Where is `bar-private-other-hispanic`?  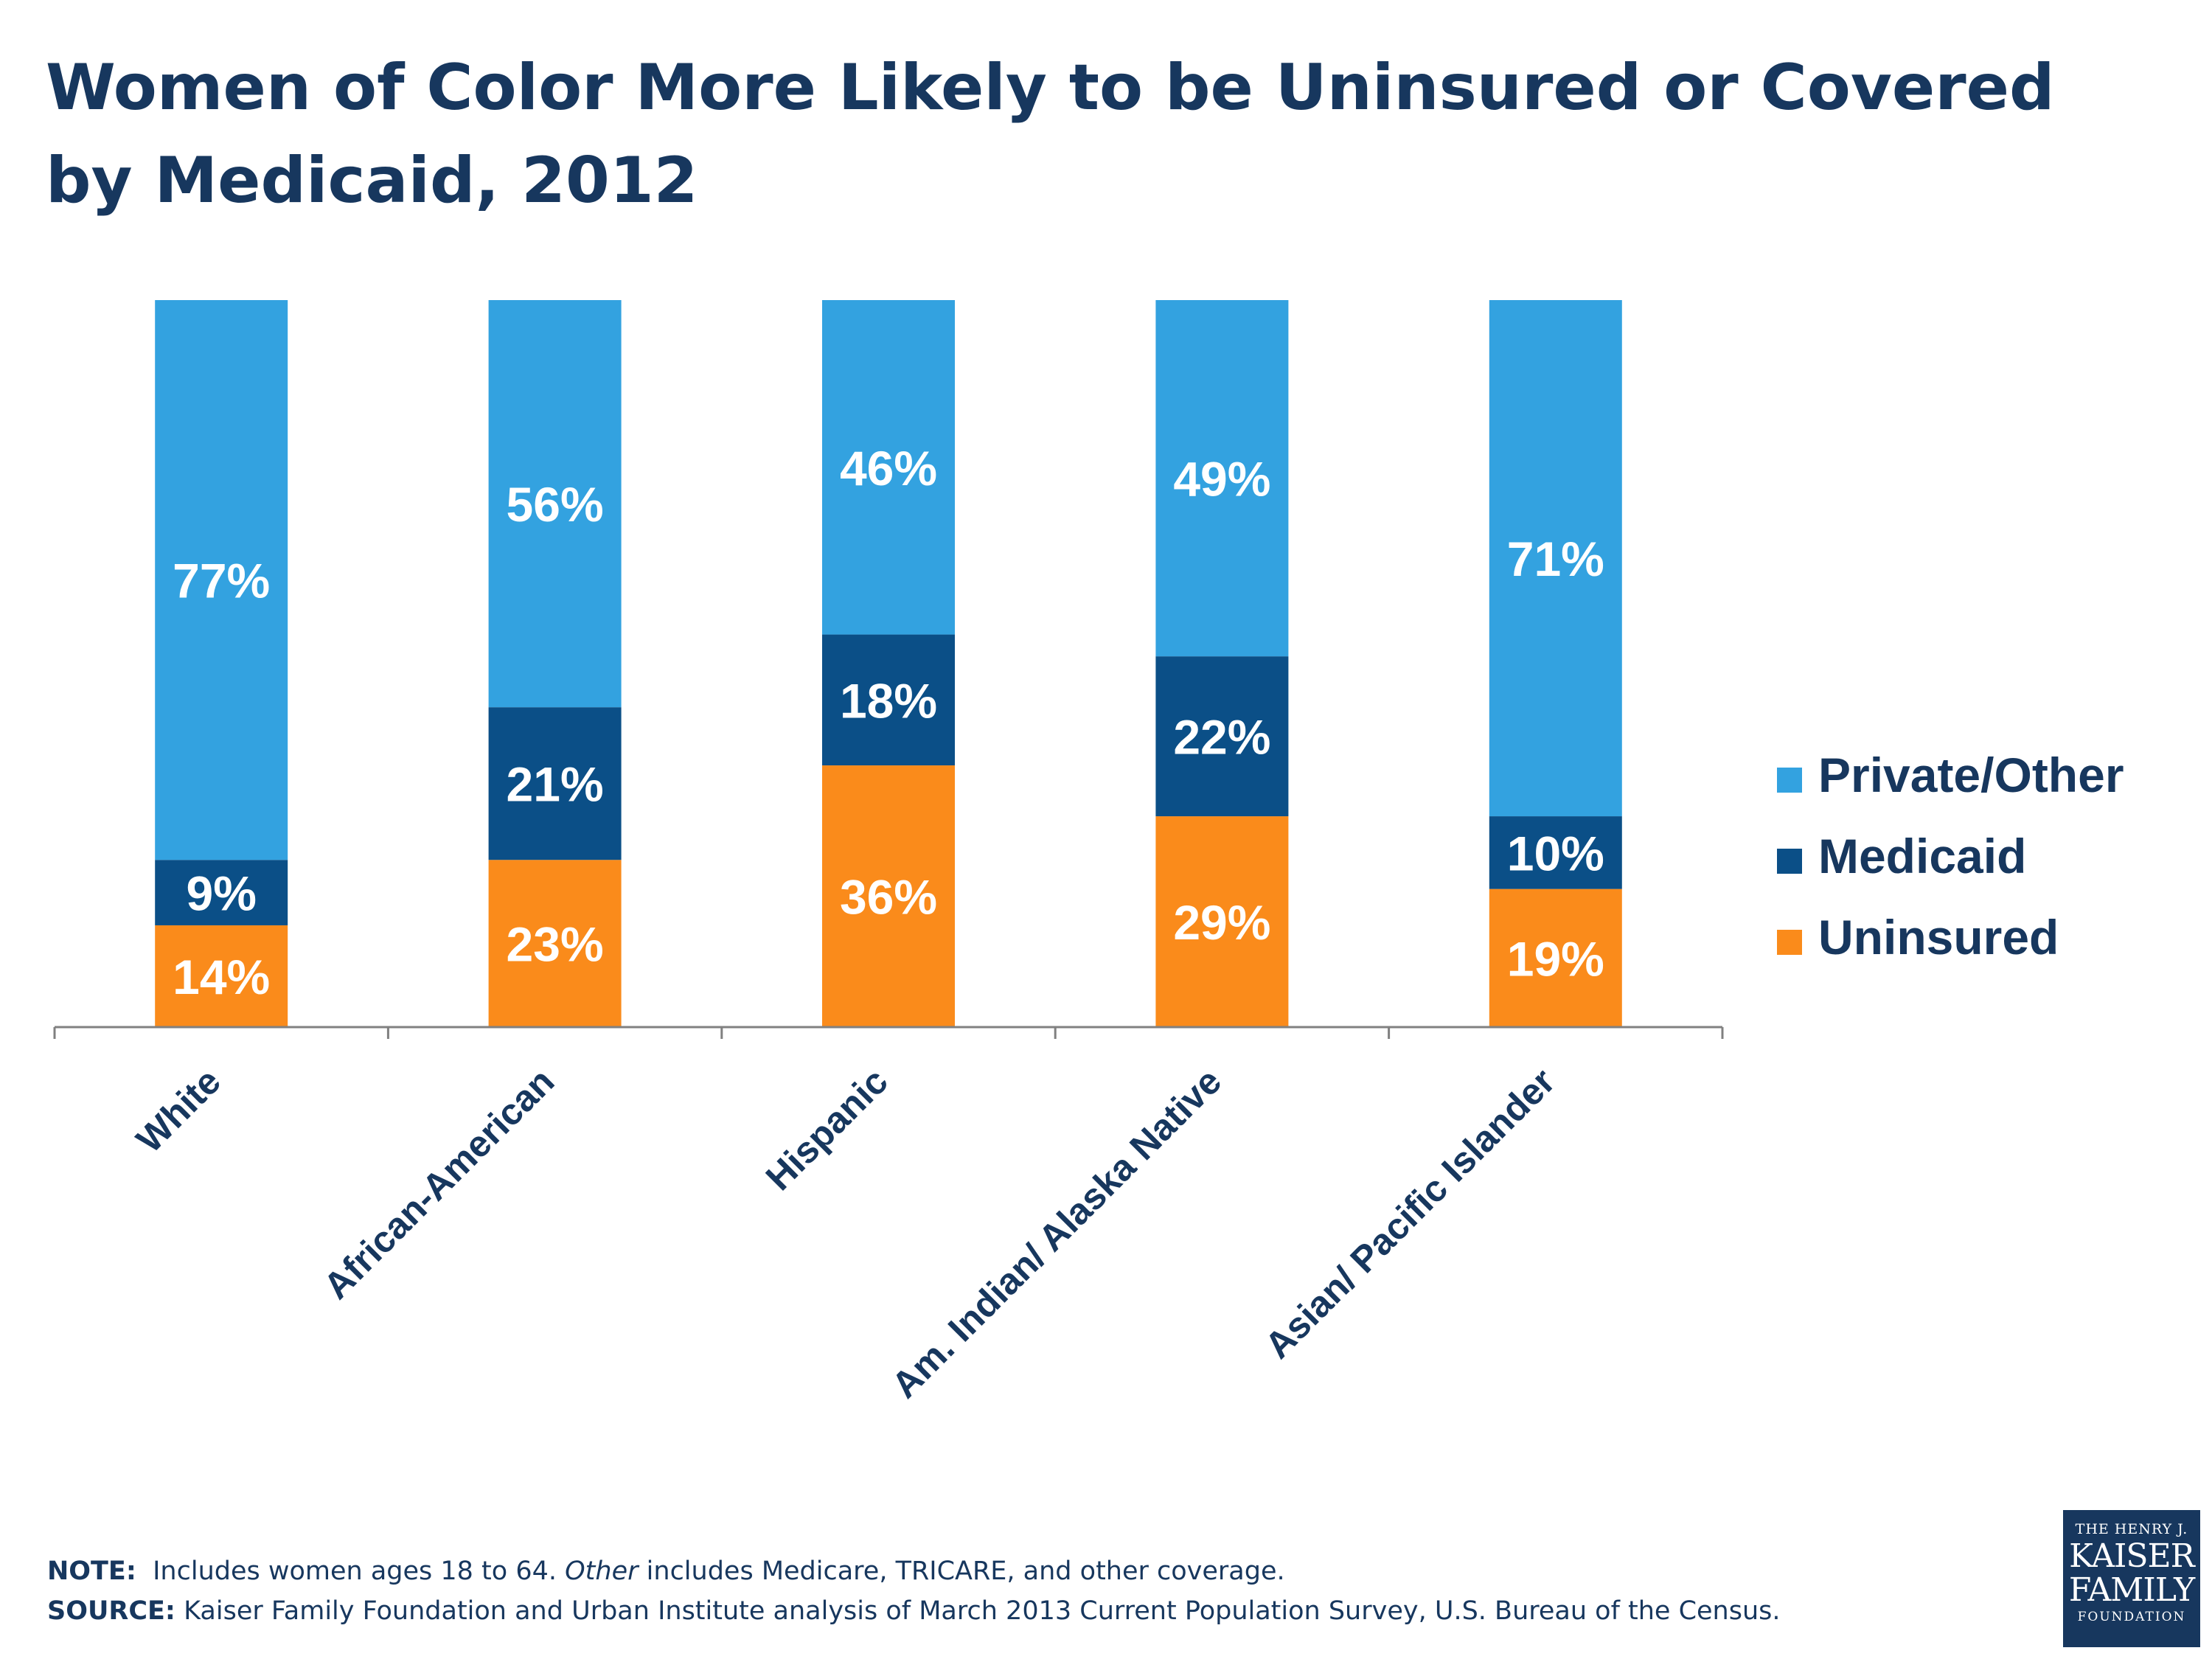 bar-private-other-hispanic is located at coordinates (888, 467).